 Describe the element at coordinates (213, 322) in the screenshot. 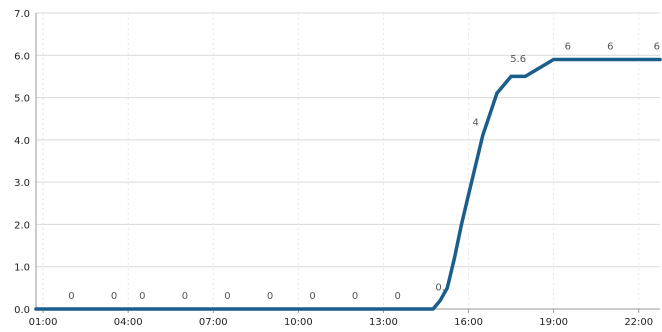

I see `x-tick-label: 07:00` at that location.